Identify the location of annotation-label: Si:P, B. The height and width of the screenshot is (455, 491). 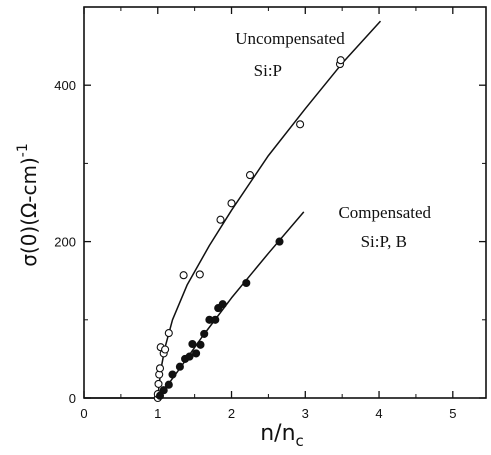
(384, 241).